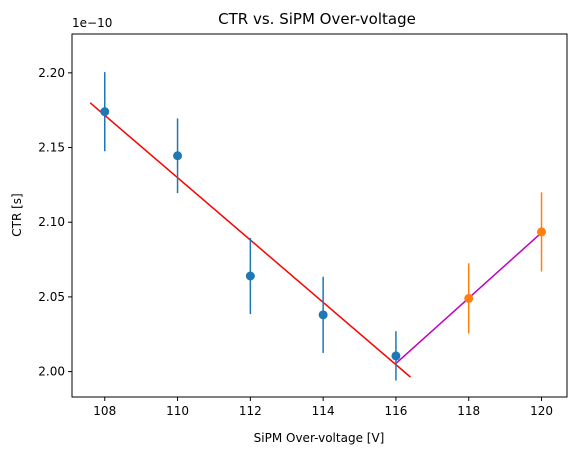 The height and width of the screenshot is (455, 576). What do you see at coordinates (92, 23) in the screenshot?
I see `y-offset-label: 1e−10` at bounding box center [92, 23].